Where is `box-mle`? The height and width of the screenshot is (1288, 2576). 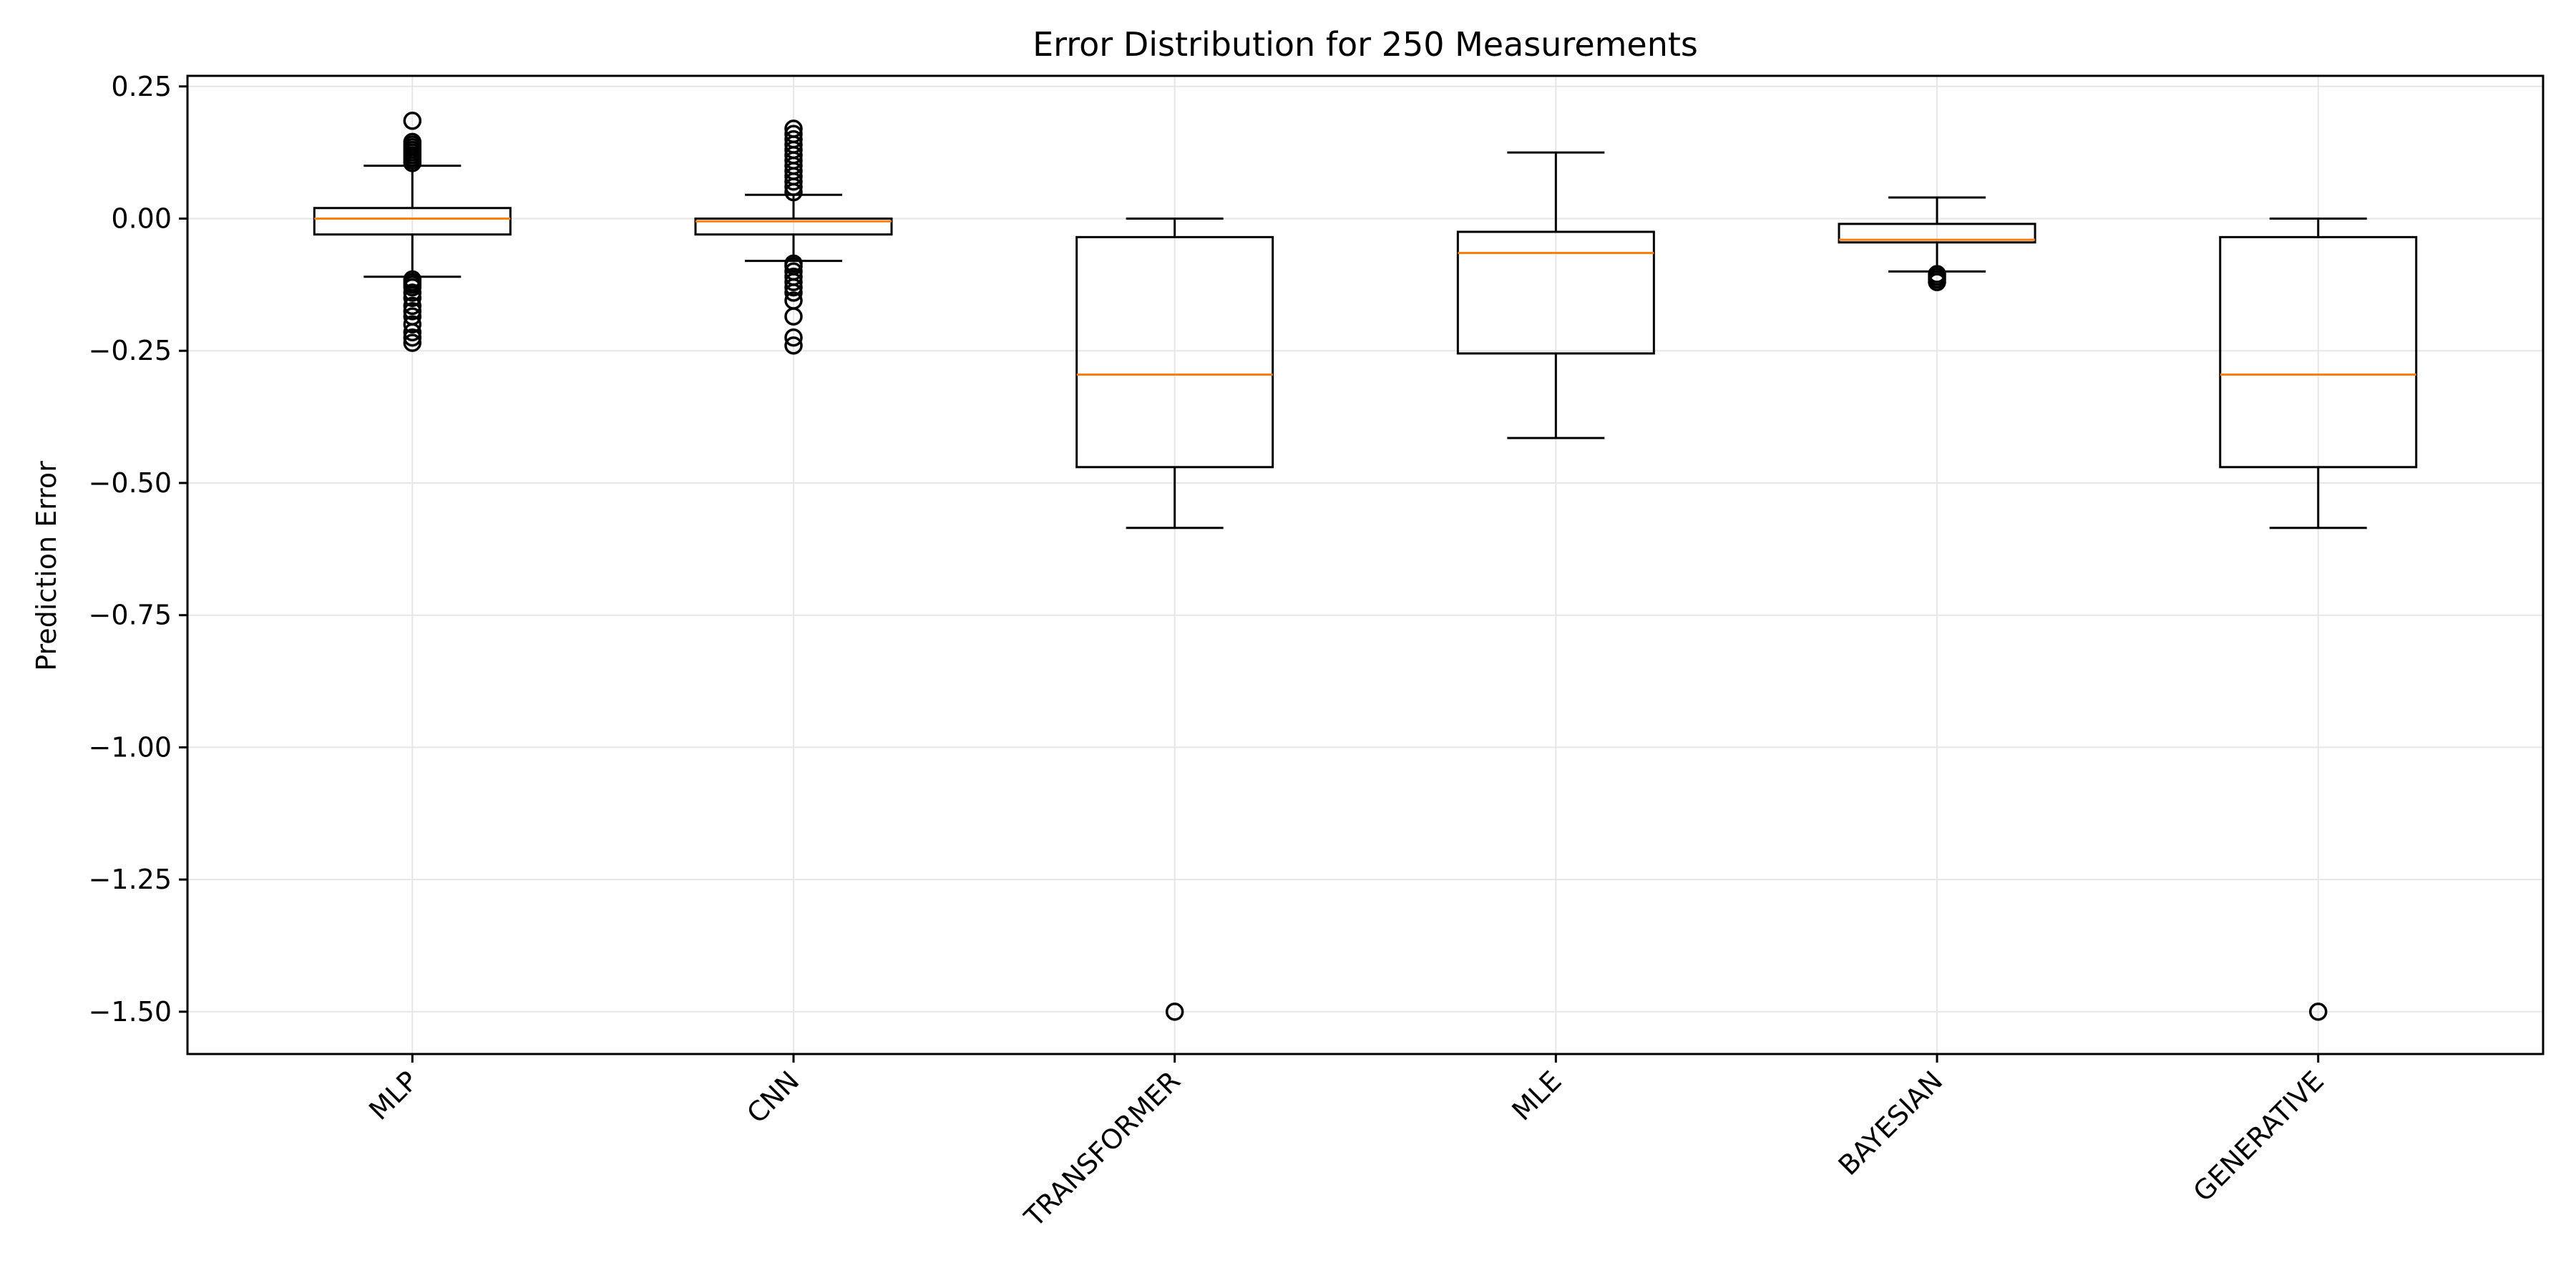
box-mle is located at coordinates (1555, 295).